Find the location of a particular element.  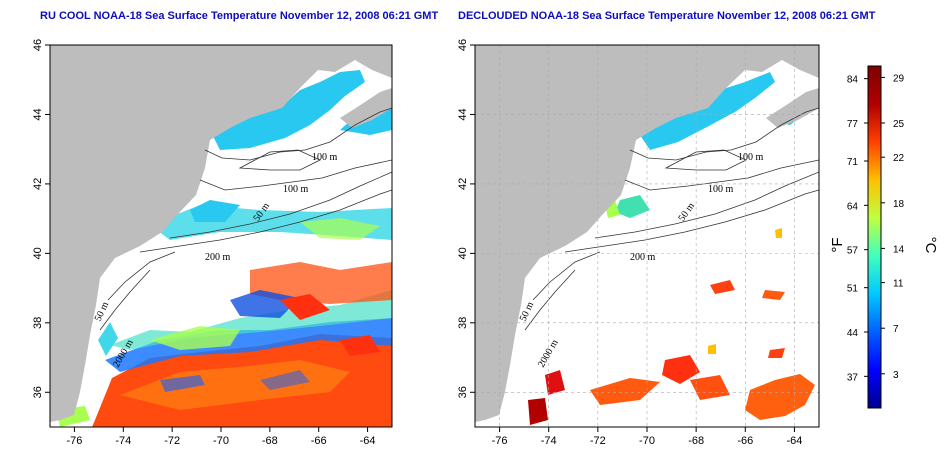

fahrenheit-tick-label: 37 is located at coordinates (853, 377).